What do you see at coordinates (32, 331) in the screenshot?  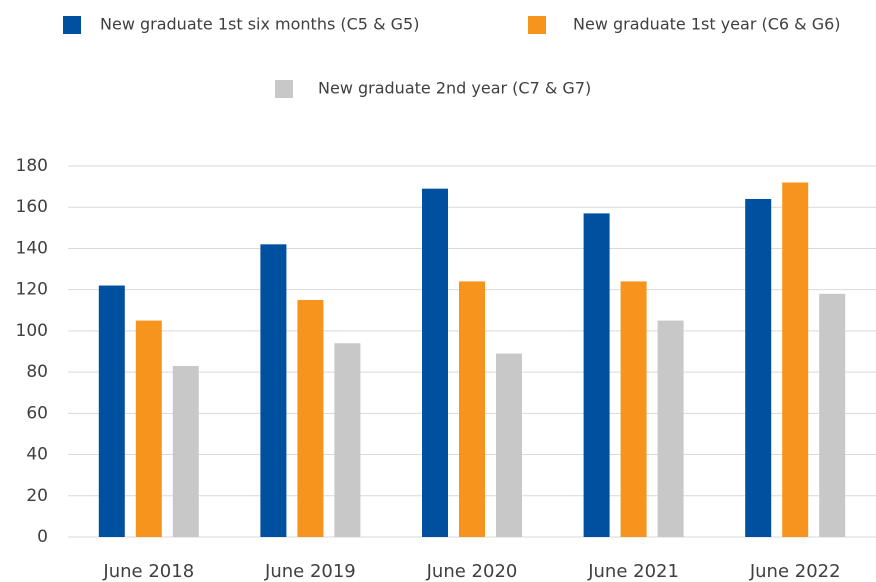 I see `y-tick-label: 100` at bounding box center [32, 331].